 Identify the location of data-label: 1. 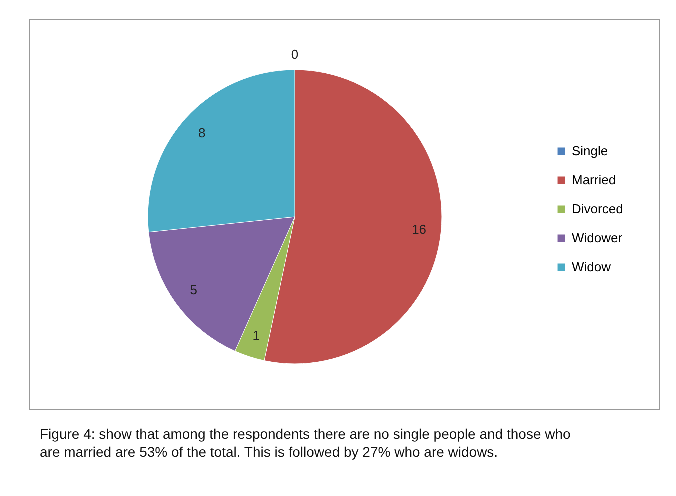
(256, 335).